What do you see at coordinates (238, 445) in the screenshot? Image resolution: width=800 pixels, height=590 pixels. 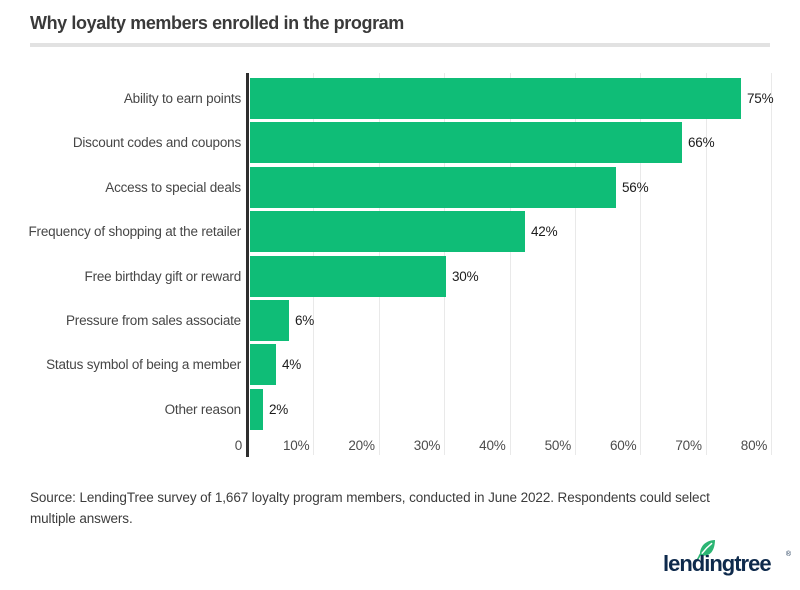 I see `x-tick-label: 0` at bounding box center [238, 445].